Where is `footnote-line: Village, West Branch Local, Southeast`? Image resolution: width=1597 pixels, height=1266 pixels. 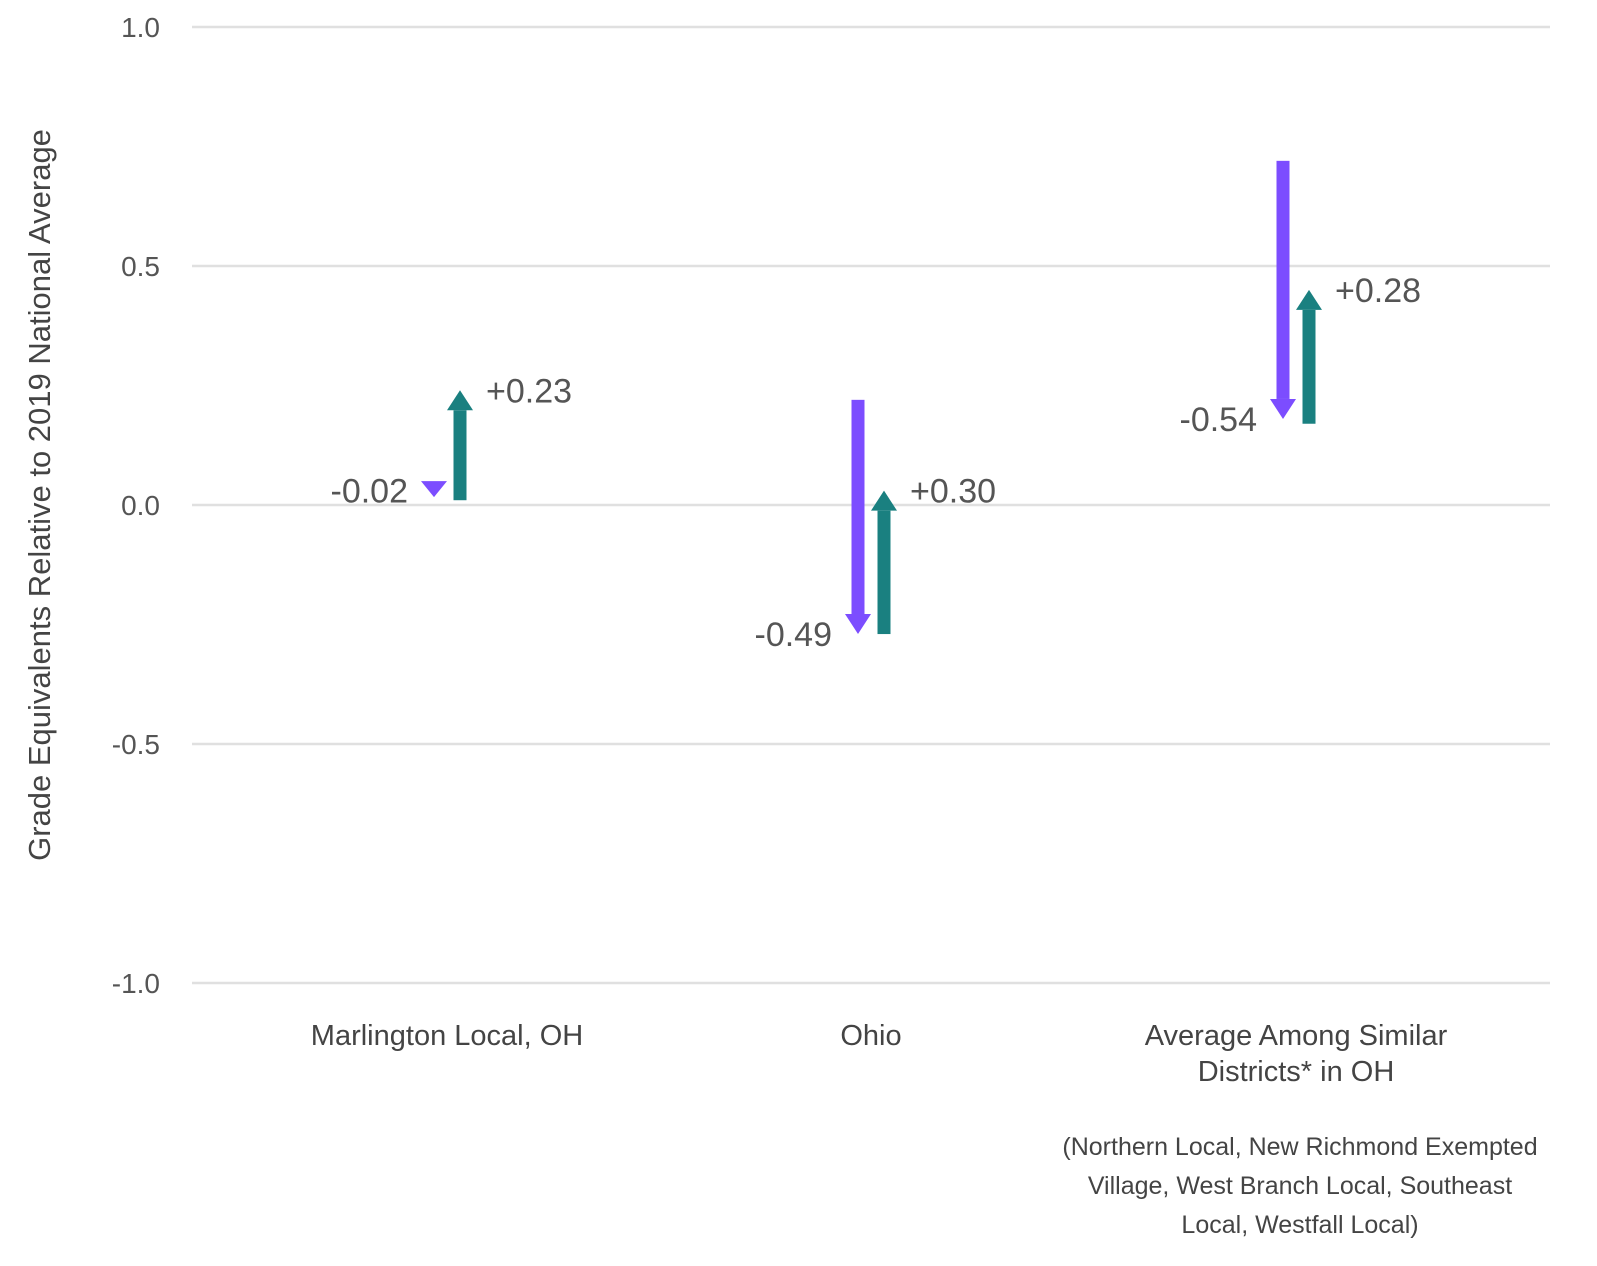 footnote-line: Village, West Branch Local, Southeast is located at coordinates (1300, 1186).